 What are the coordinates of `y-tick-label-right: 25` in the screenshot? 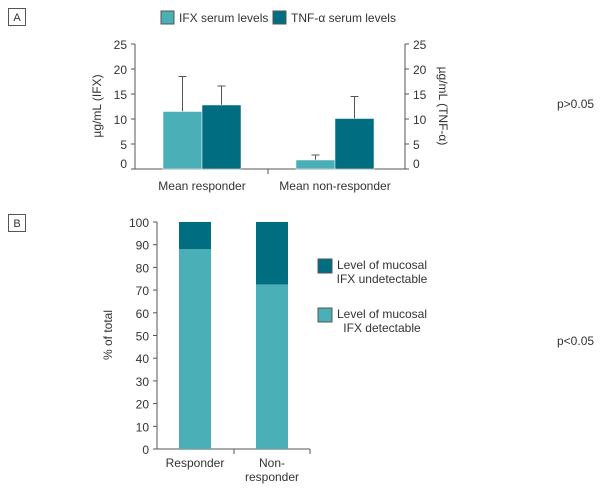 It's located at (420, 45).